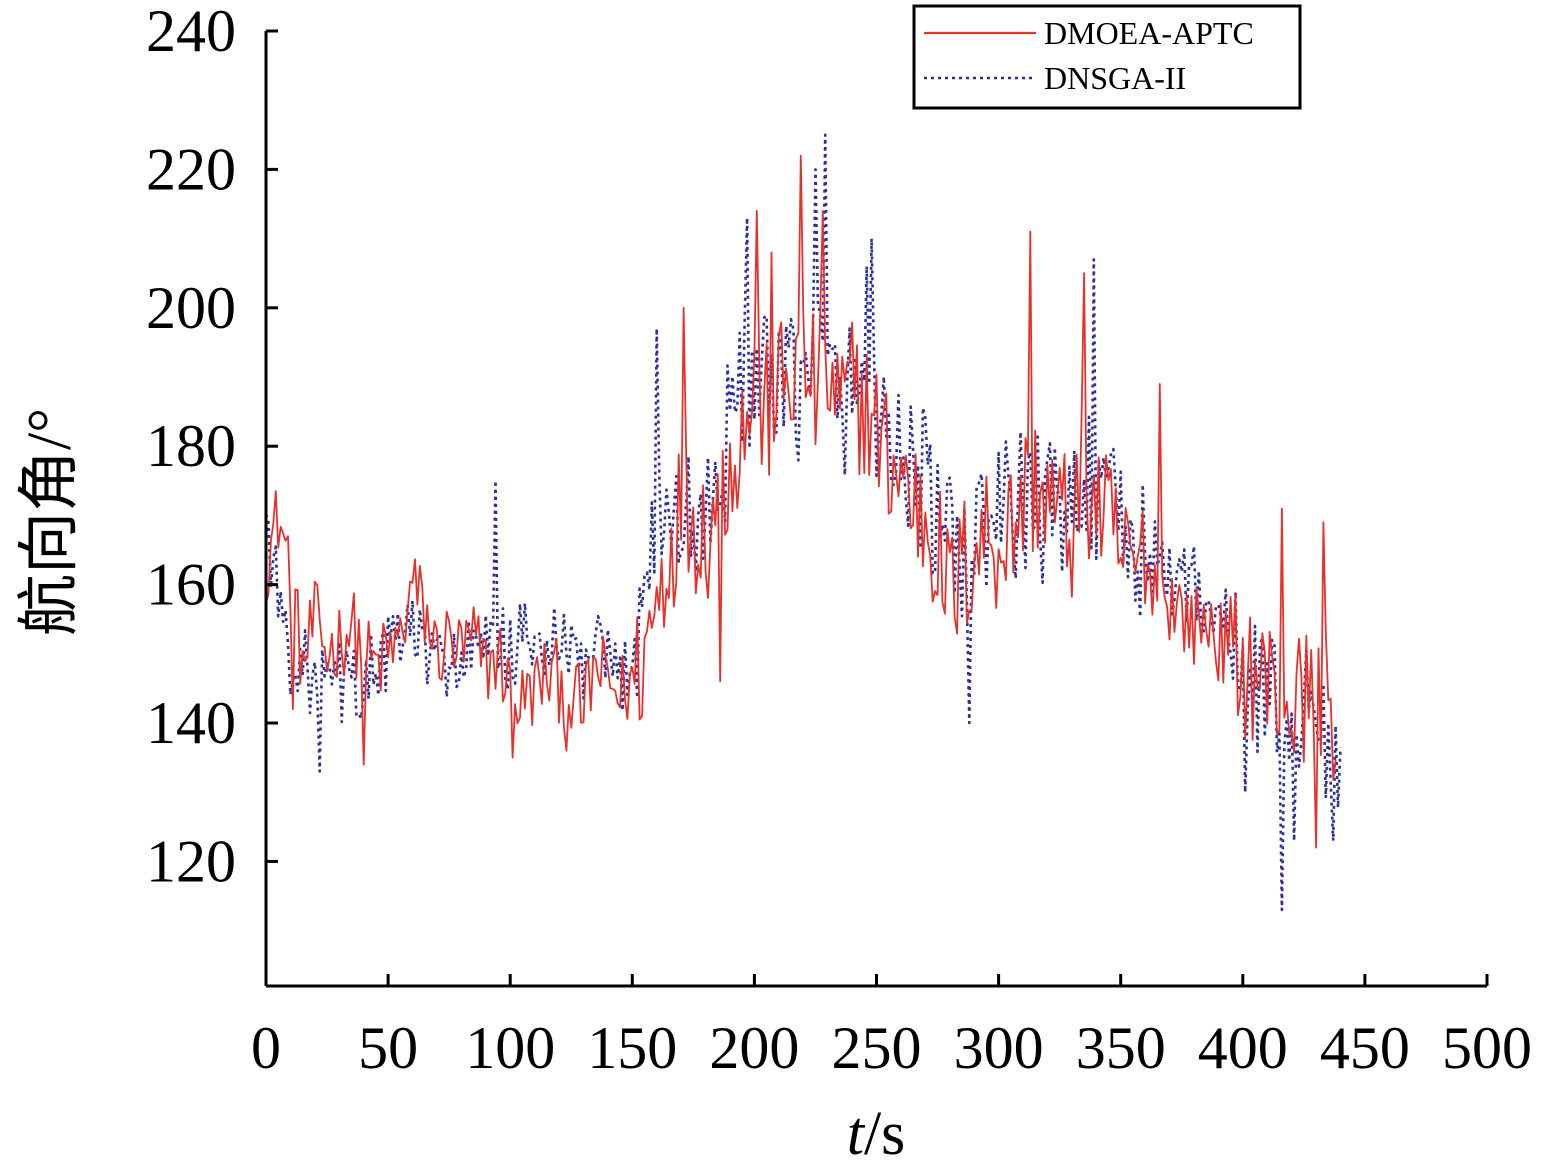  I want to click on legend-label-dnsga-ii: DNSGA-II, so click(1115, 78).